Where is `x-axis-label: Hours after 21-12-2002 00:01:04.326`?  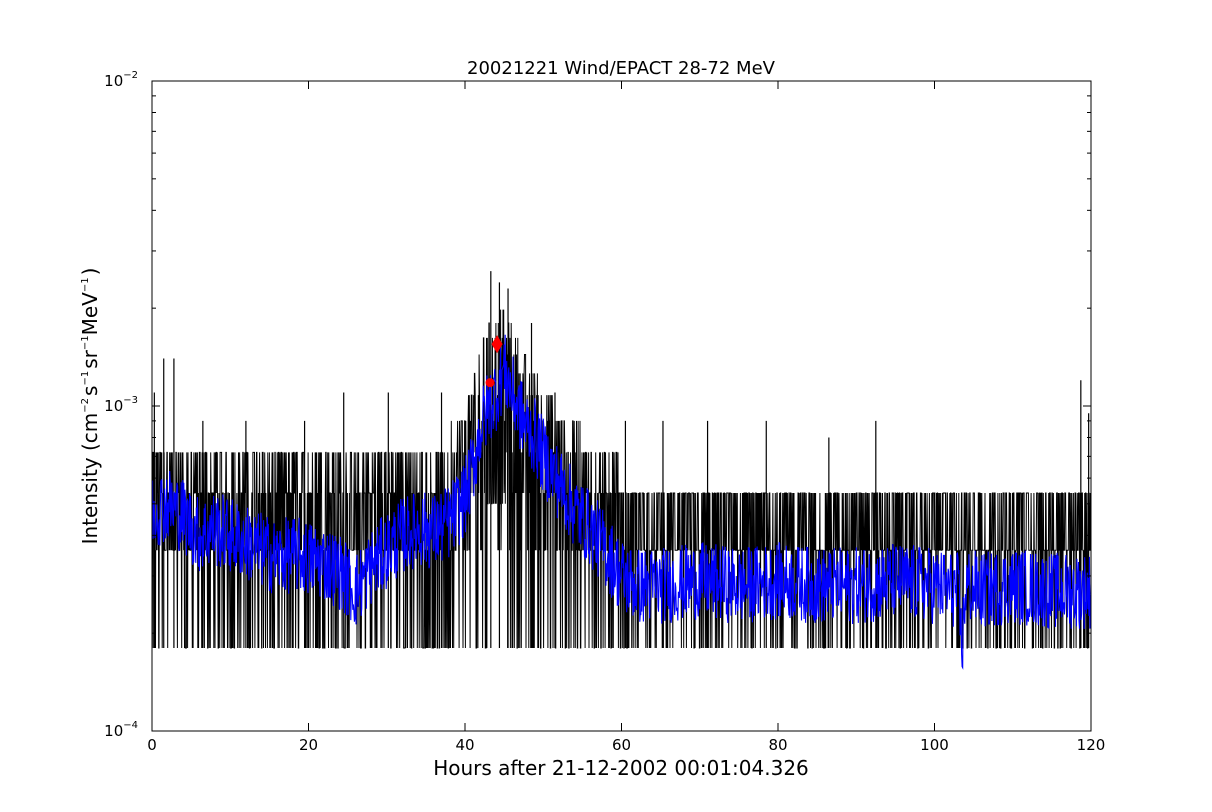
x-axis-label: Hours after 21-12-2002 00:01:04.326 is located at coordinates (621, 768).